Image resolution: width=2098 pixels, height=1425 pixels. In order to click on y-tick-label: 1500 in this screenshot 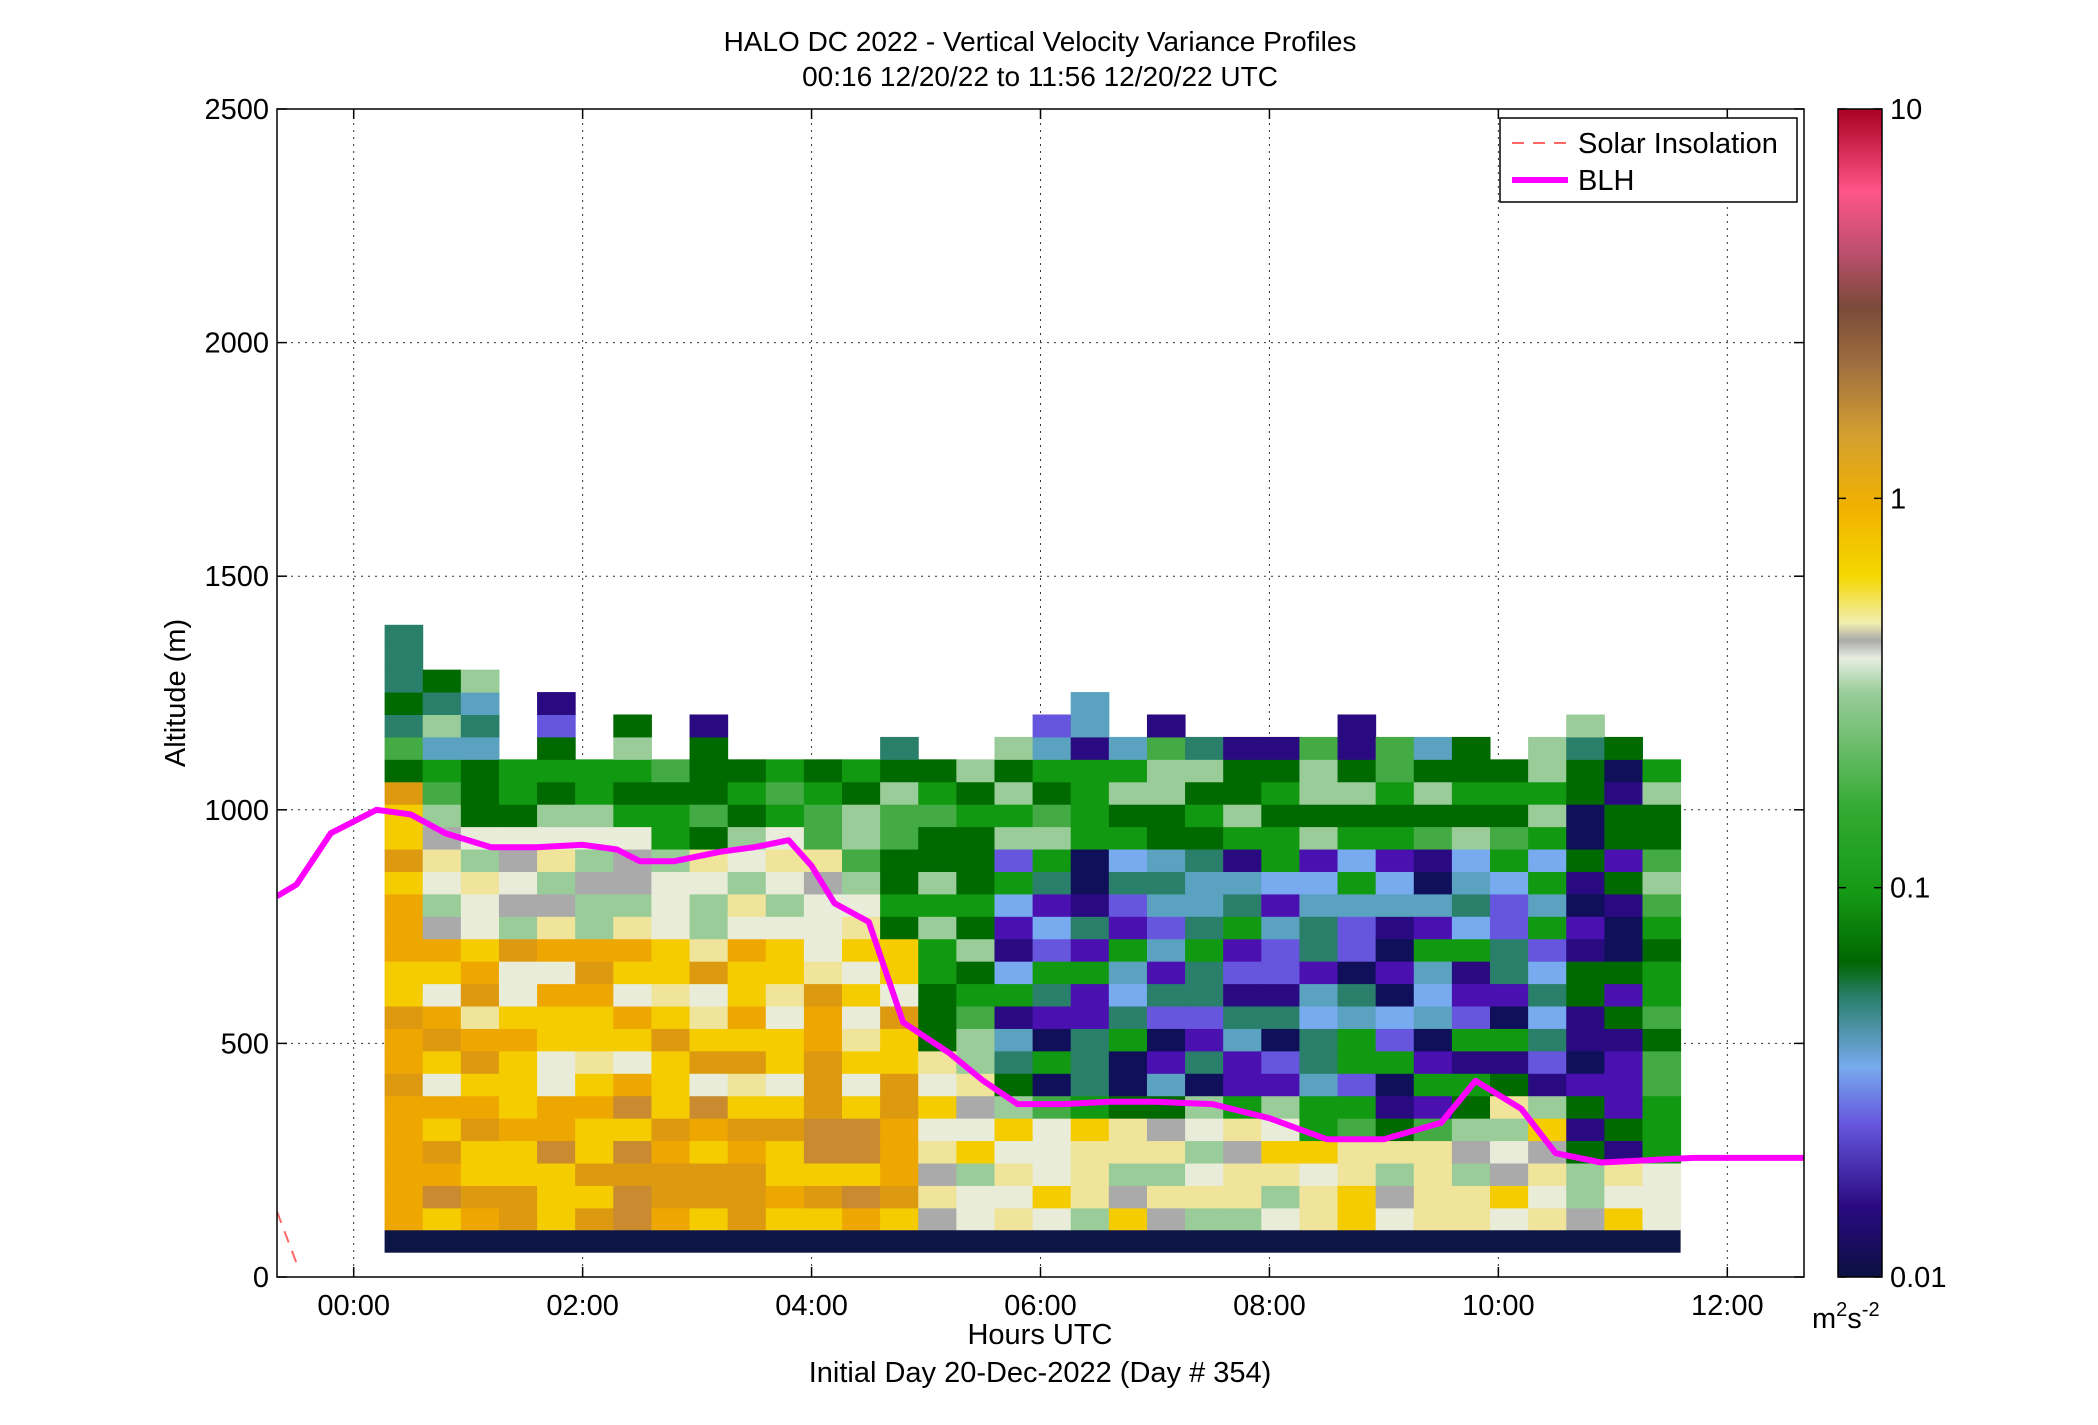, I will do `click(236, 577)`.